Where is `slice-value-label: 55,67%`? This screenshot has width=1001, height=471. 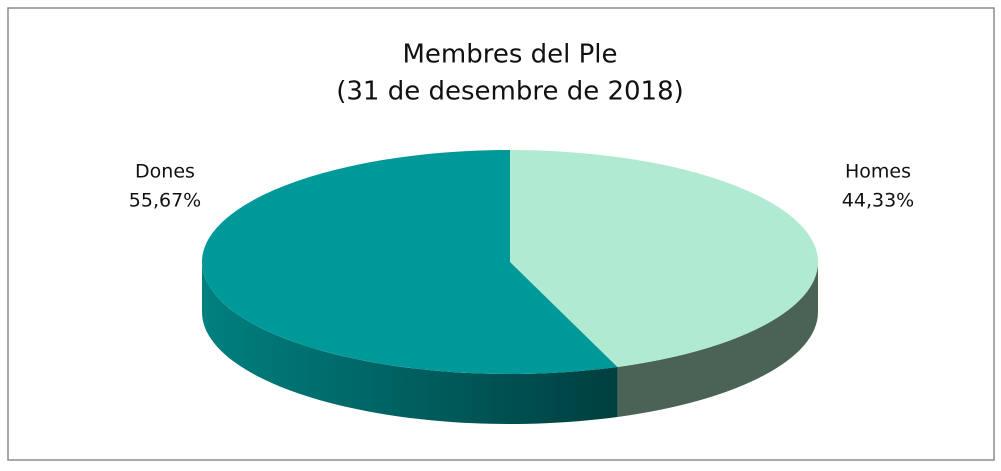
slice-value-label: 55,67% is located at coordinates (165, 201).